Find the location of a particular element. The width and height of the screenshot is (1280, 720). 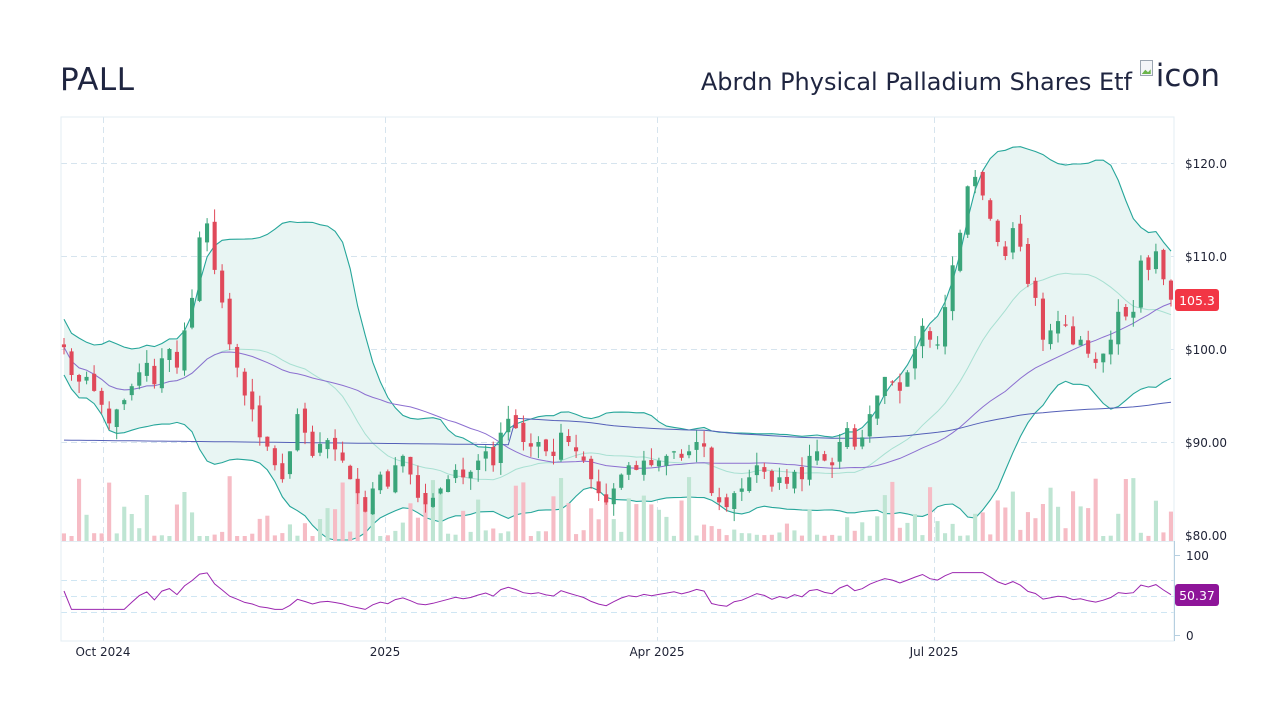

price-axis: $120.0 $110.0 $100.0 $90.00 $80.00 105.3 is located at coordinates (1201, 350).